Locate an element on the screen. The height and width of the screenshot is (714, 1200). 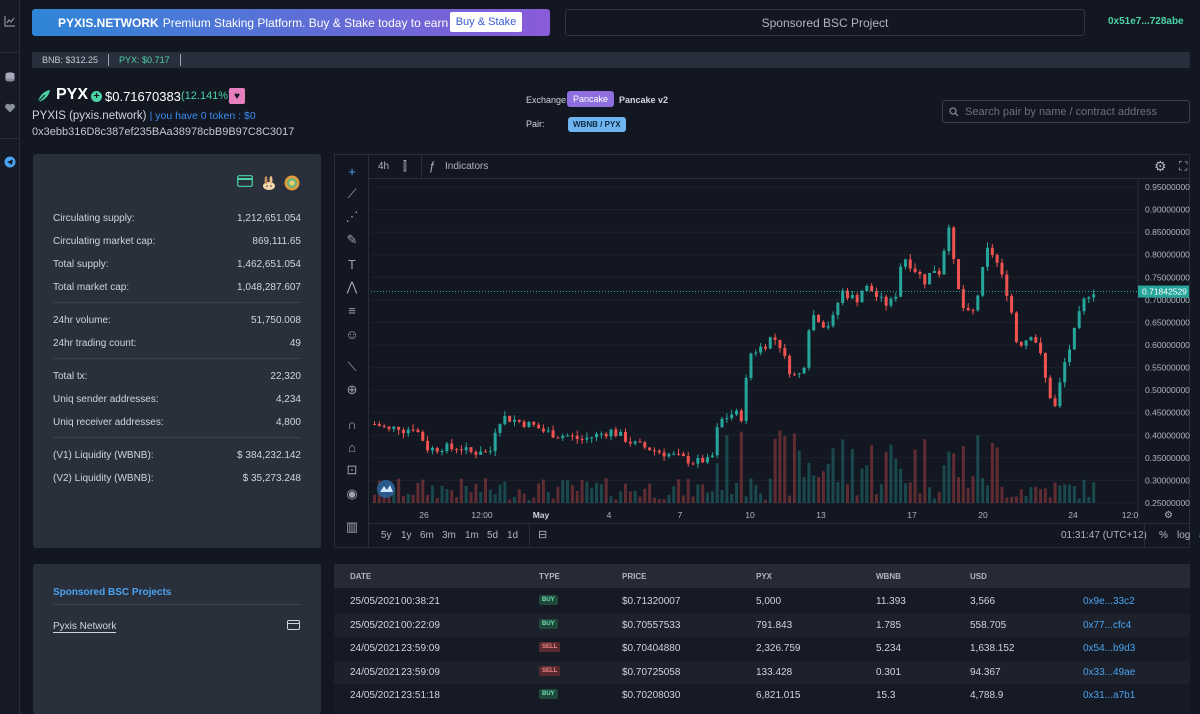
pattern-icon: ⋀ is located at coordinates (352, 286).